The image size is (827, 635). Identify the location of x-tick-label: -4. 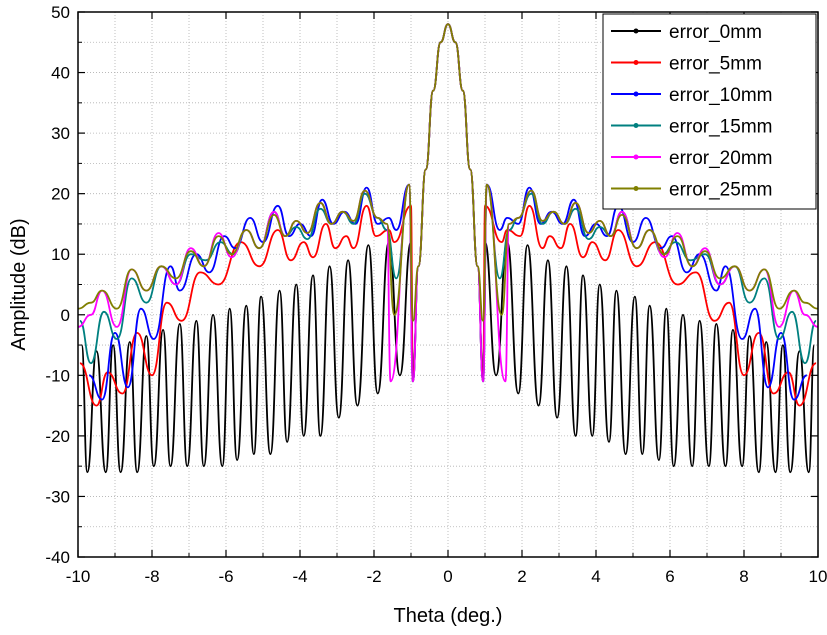
(299, 576).